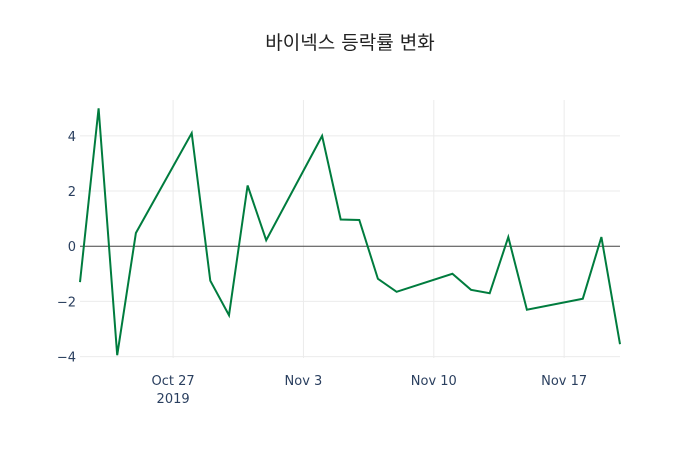  What do you see at coordinates (350, 43) in the screenshot?
I see `chart-title: 바이넥스 등락률 변화` at bounding box center [350, 43].